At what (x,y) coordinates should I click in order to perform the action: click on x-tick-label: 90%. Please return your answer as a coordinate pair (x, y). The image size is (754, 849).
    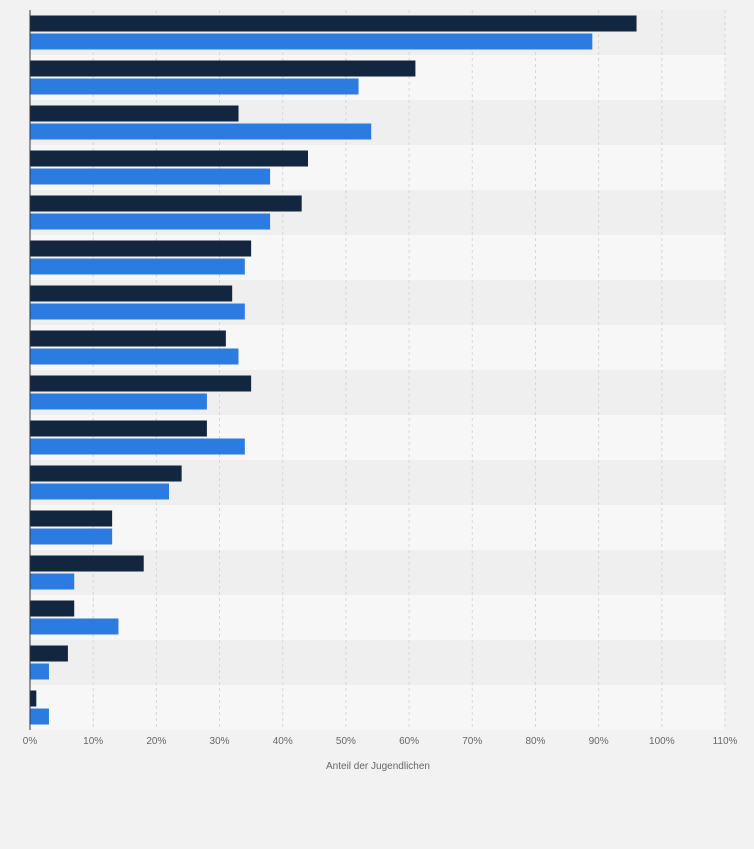
    Looking at the image, I should click on (599, 741).